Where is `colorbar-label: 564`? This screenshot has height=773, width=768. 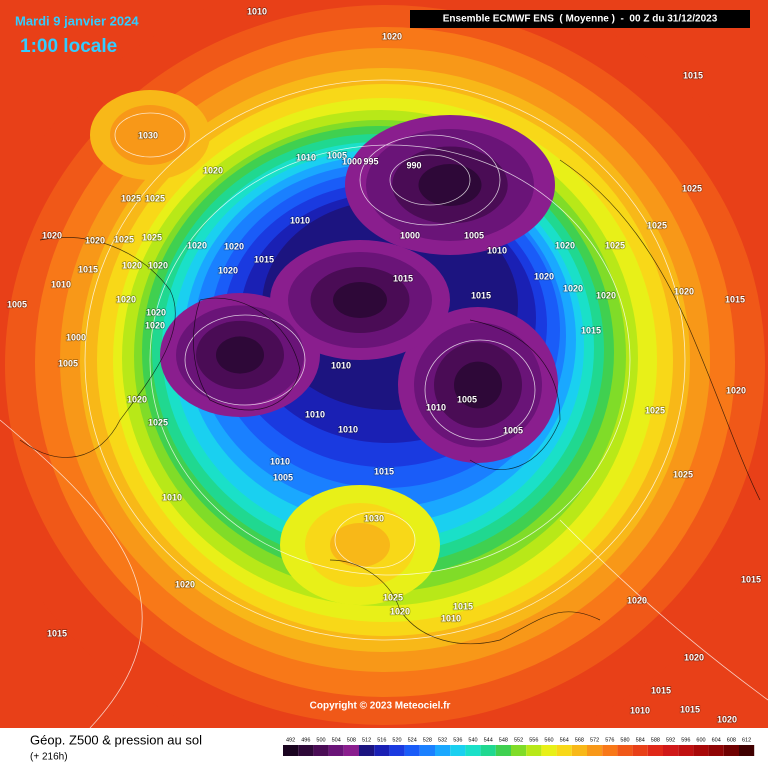 colorbar-label: 564 is located at coordinates (564, 740).